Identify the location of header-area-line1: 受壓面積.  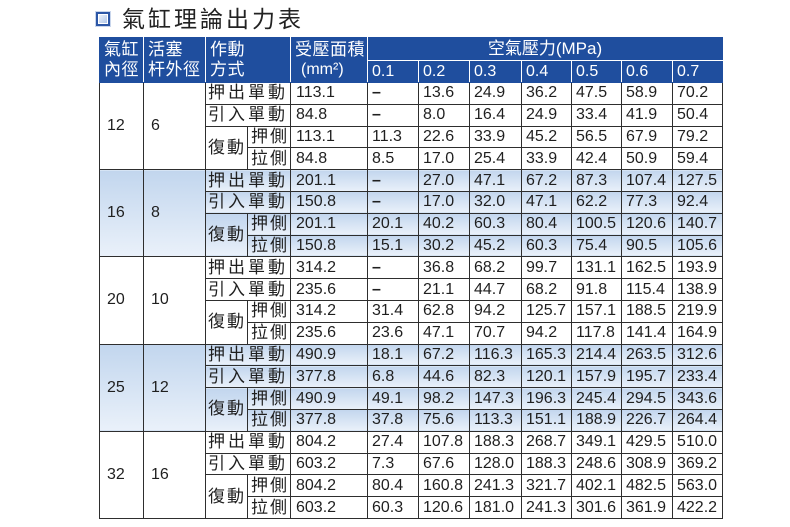
(330, 49).